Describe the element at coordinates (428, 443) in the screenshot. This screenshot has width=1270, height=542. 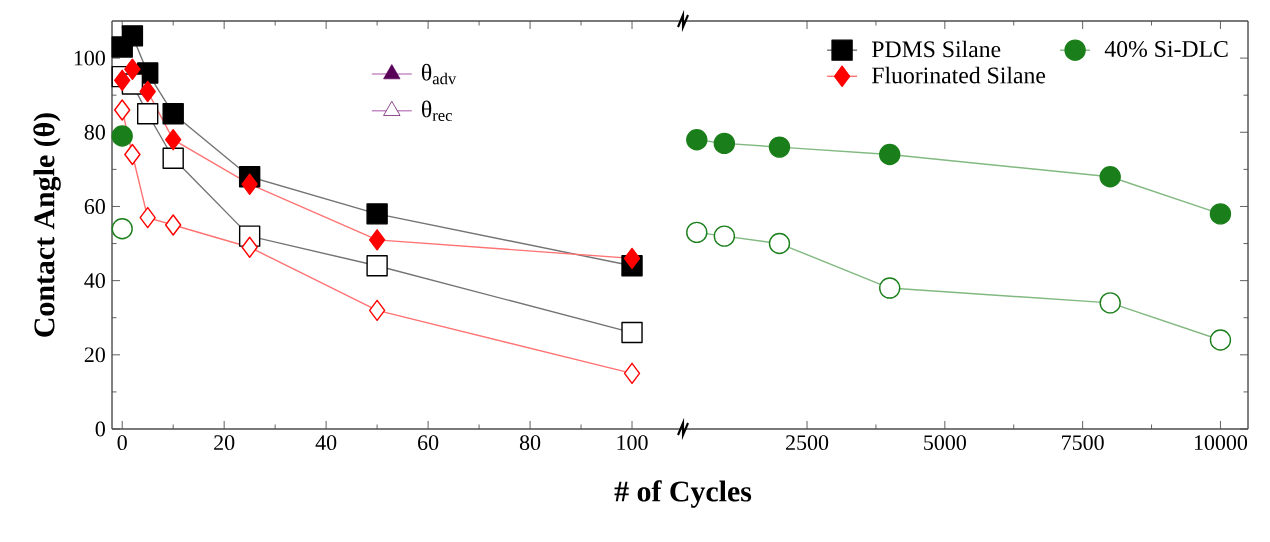
I see `x-tick-label: 60` at that location.